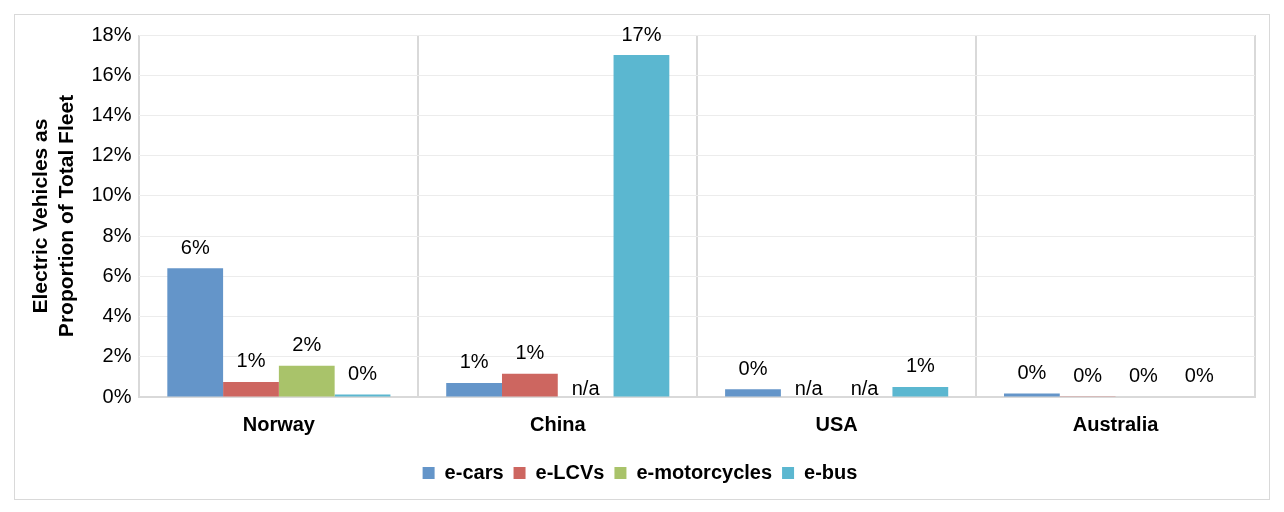 The image size is (1284, 512). What do you see at coordinates (111, 73) in the screenshot?
I see `y-tick-label: 16%` at bounding box center [111, 73].